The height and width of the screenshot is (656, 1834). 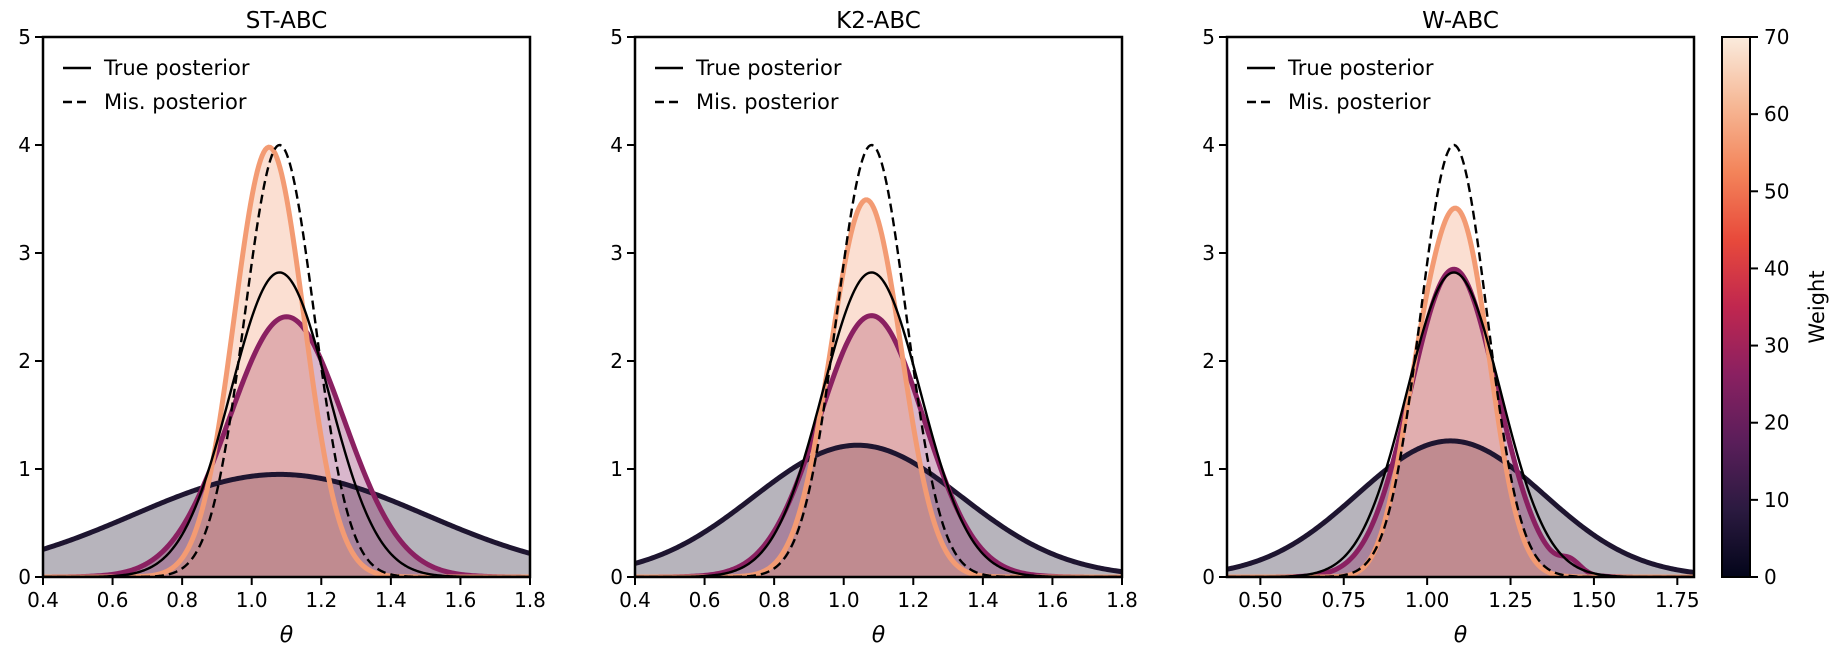 What do you see at coordinates (1594, 600) in the screenshot?
I see `x-tick-label: 1.50` at bounding box center [1594, 600].